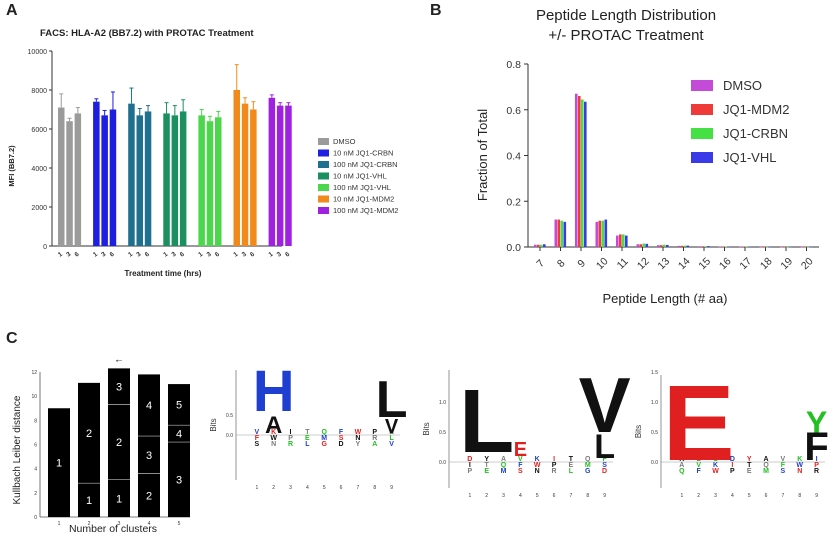 Image resolution: width=835 pixels, height=536 pixels. I want to click on legend-label: 10 nM JQ1-CRBN, so click(363, 153).